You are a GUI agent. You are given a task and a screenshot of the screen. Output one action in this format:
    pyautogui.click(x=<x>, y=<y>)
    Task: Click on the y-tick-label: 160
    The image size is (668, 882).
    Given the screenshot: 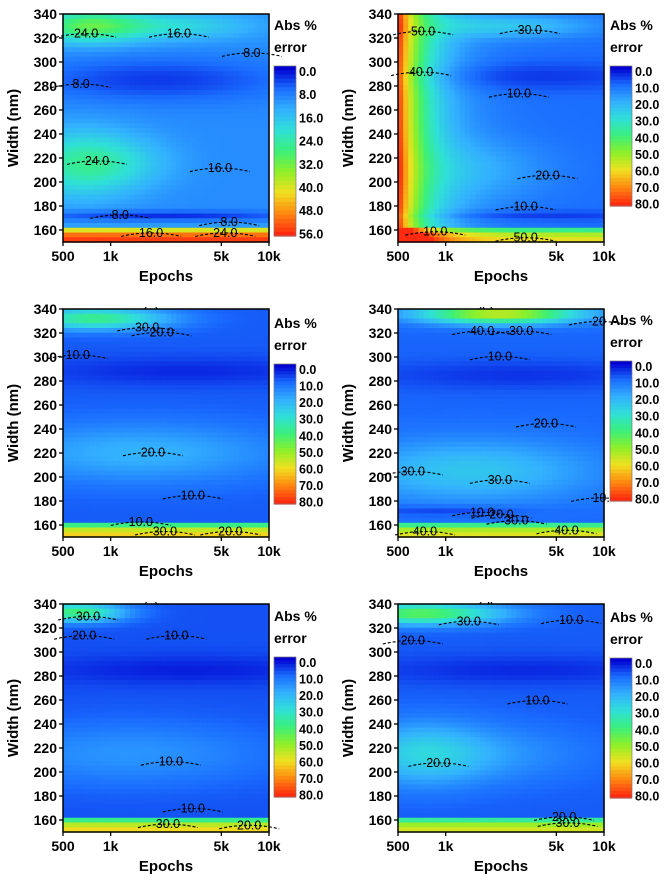 What is the action you would take?
    pyautogui.click(x=381, y=230)
    